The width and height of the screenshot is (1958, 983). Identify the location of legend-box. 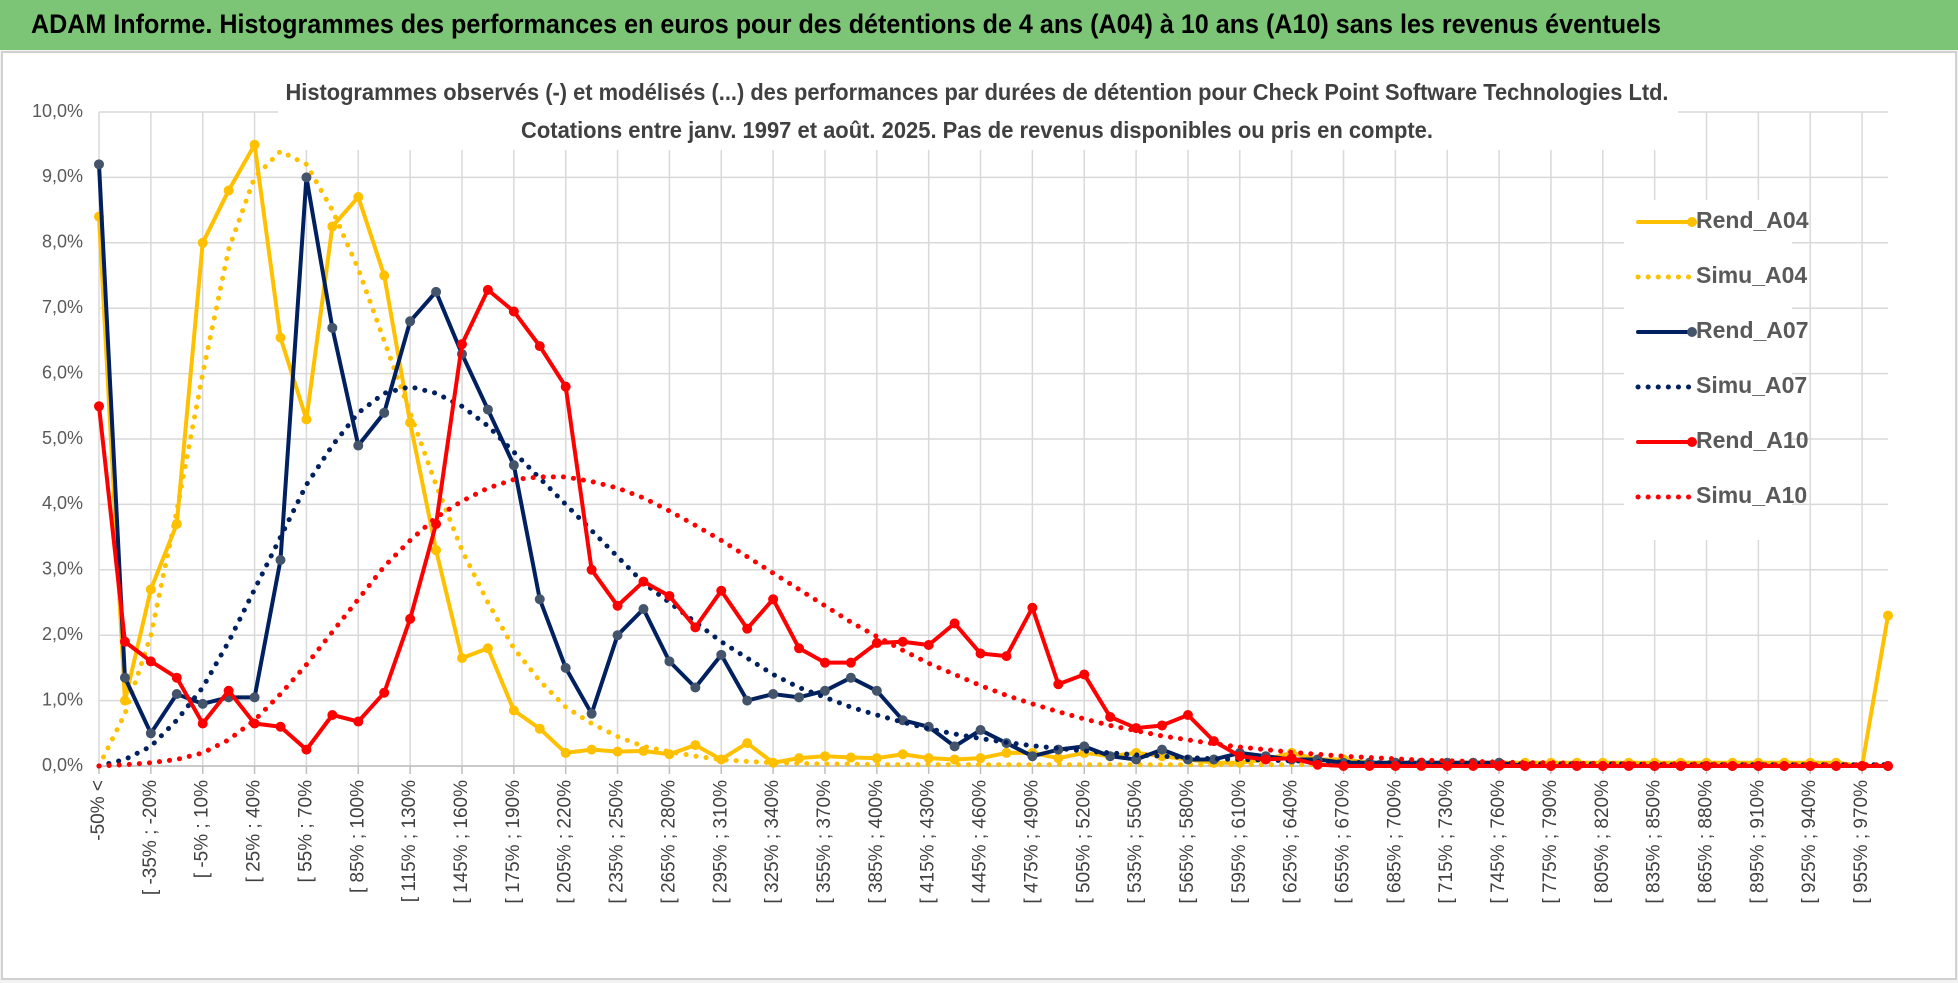
(1708, 370).